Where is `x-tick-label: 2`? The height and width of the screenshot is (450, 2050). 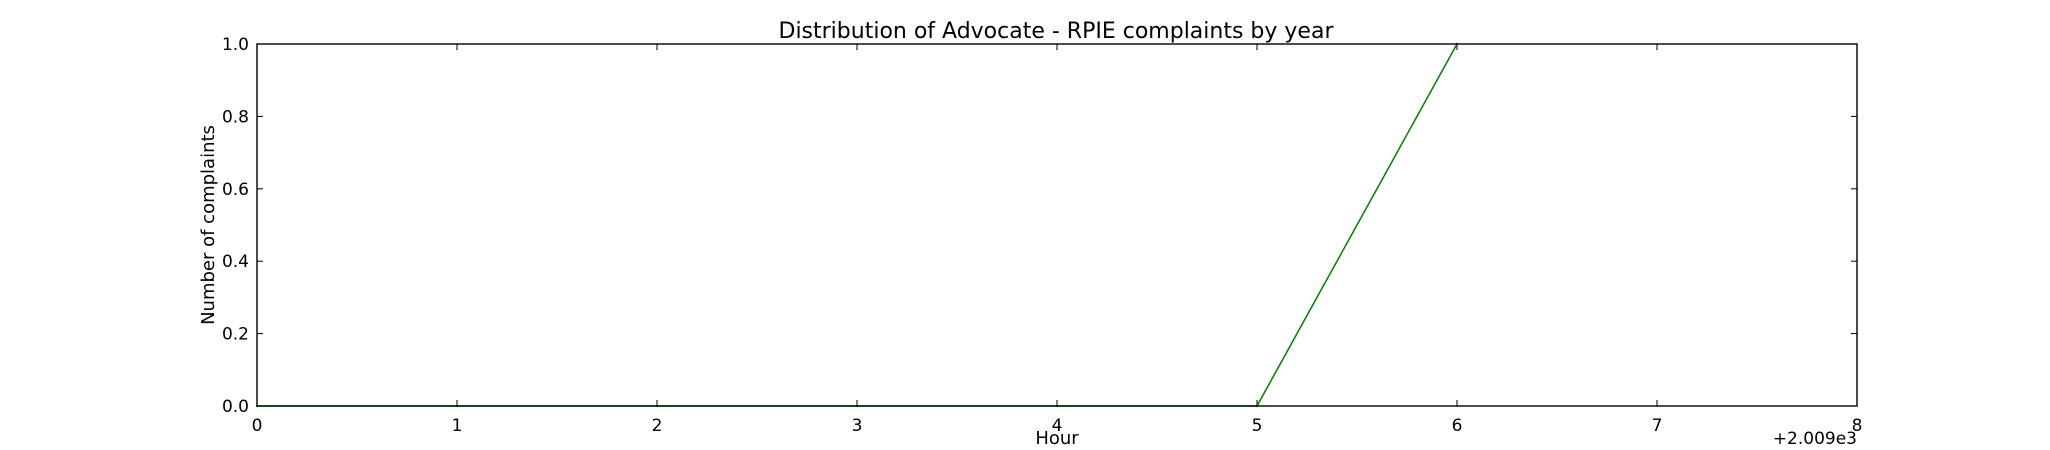 x-tick-label: 2 is located at coordinates (657, 426).